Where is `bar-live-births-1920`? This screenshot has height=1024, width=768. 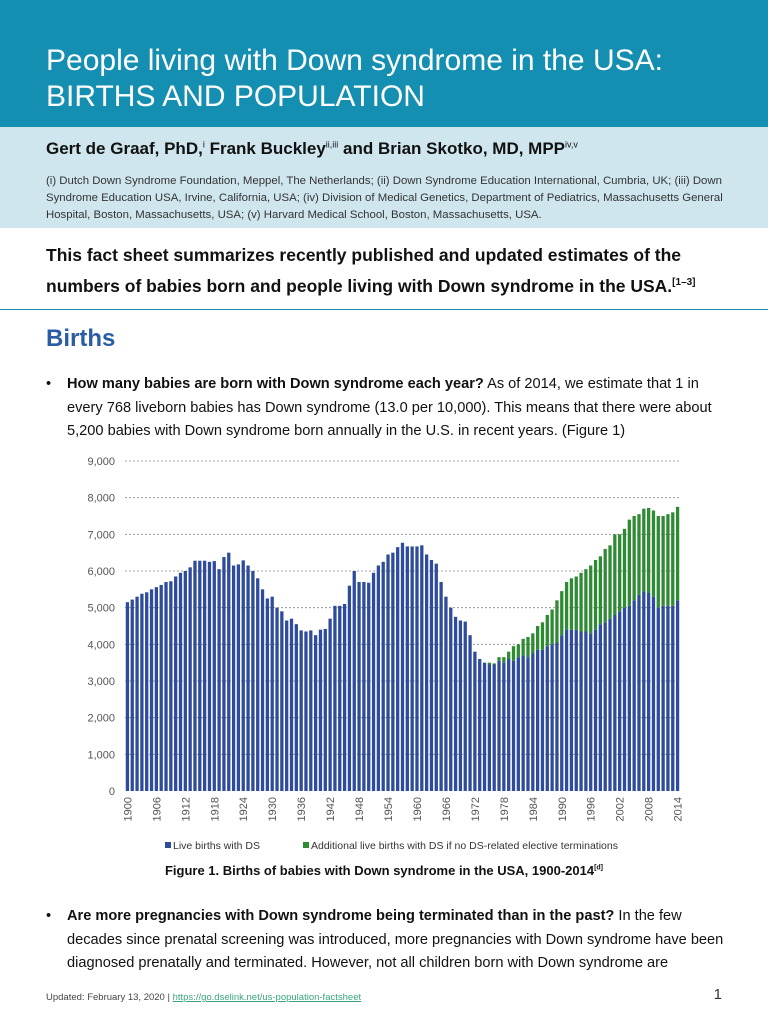
bar-live-births-1920 is located at coordinates (224, 674).